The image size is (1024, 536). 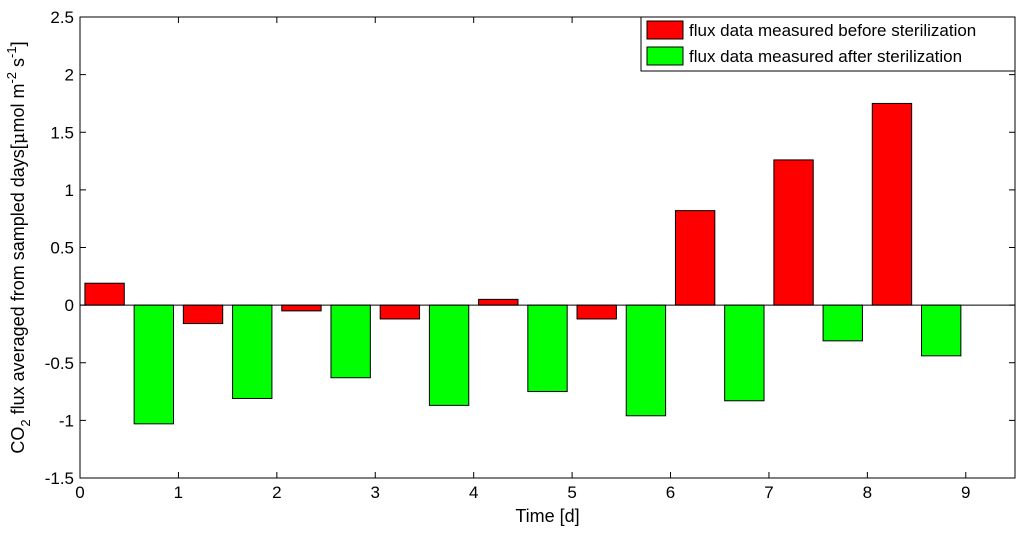 What do you see at coordinates (547, 516) in the screenshot?
I see `x-axis-label: Time [d]` at bounding box center [547, 516].